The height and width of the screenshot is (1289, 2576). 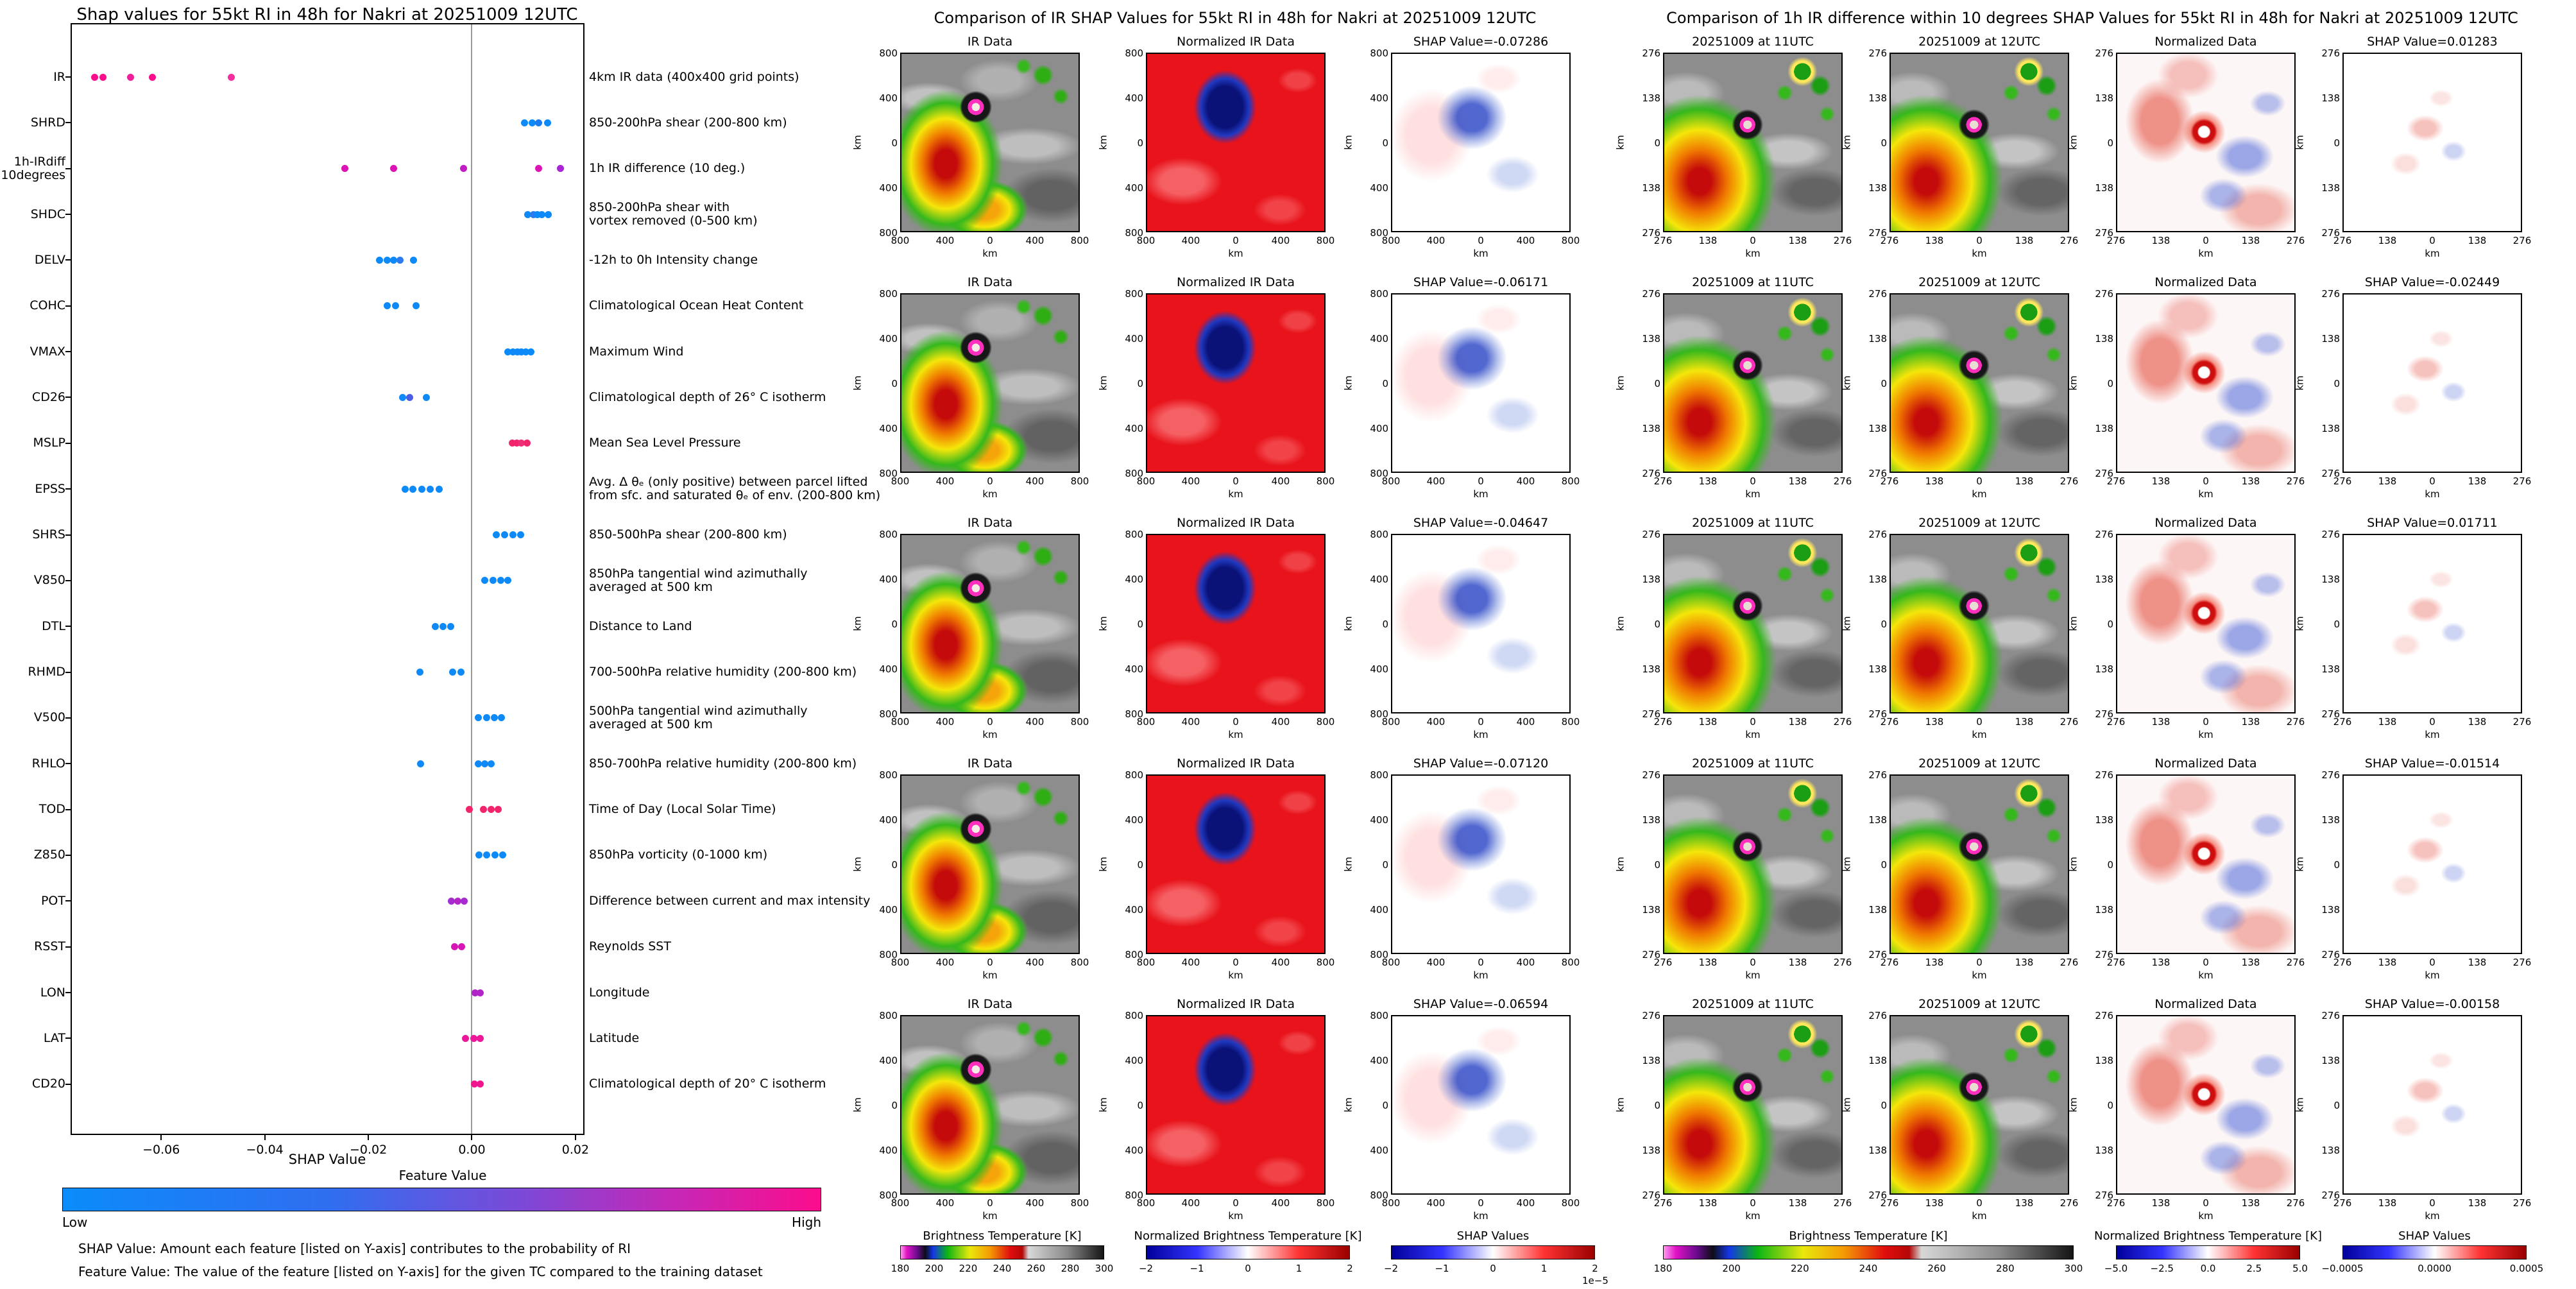 I want to click on feature-label: SHRD, so click(x=48, y=123).